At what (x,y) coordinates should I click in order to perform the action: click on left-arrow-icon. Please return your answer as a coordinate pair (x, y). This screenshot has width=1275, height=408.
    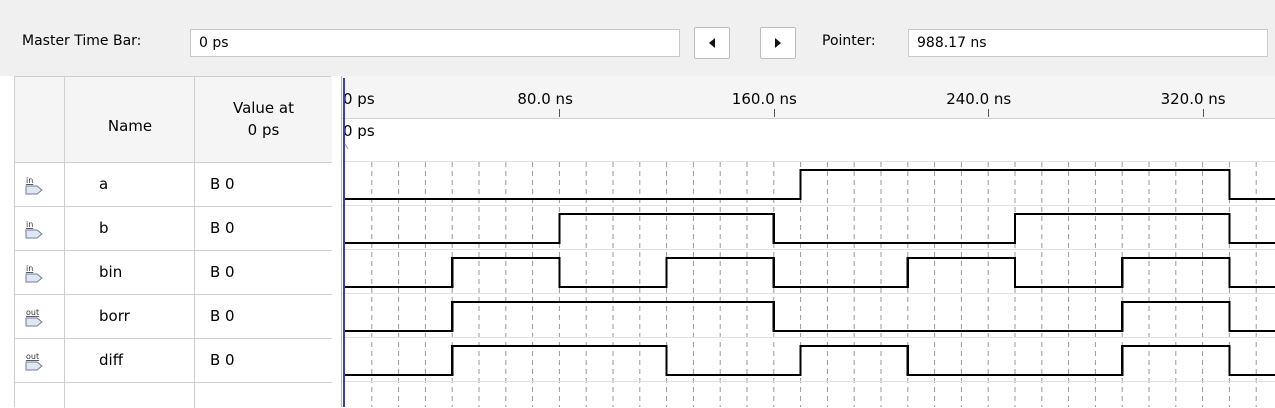
    Looking at the image, I should click on (712, 43).